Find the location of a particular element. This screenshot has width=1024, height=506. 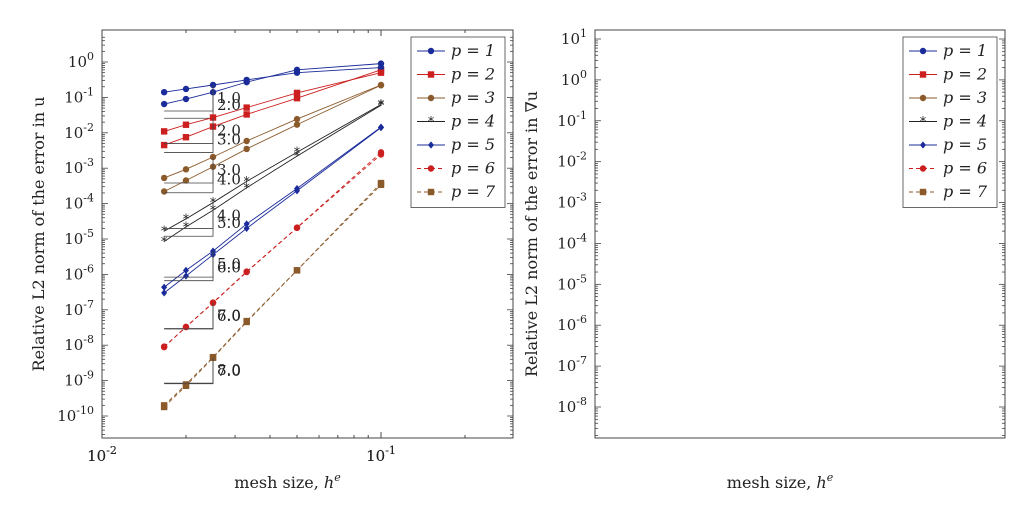

slope-label: 2.0 is located at coordinates (229, 131).